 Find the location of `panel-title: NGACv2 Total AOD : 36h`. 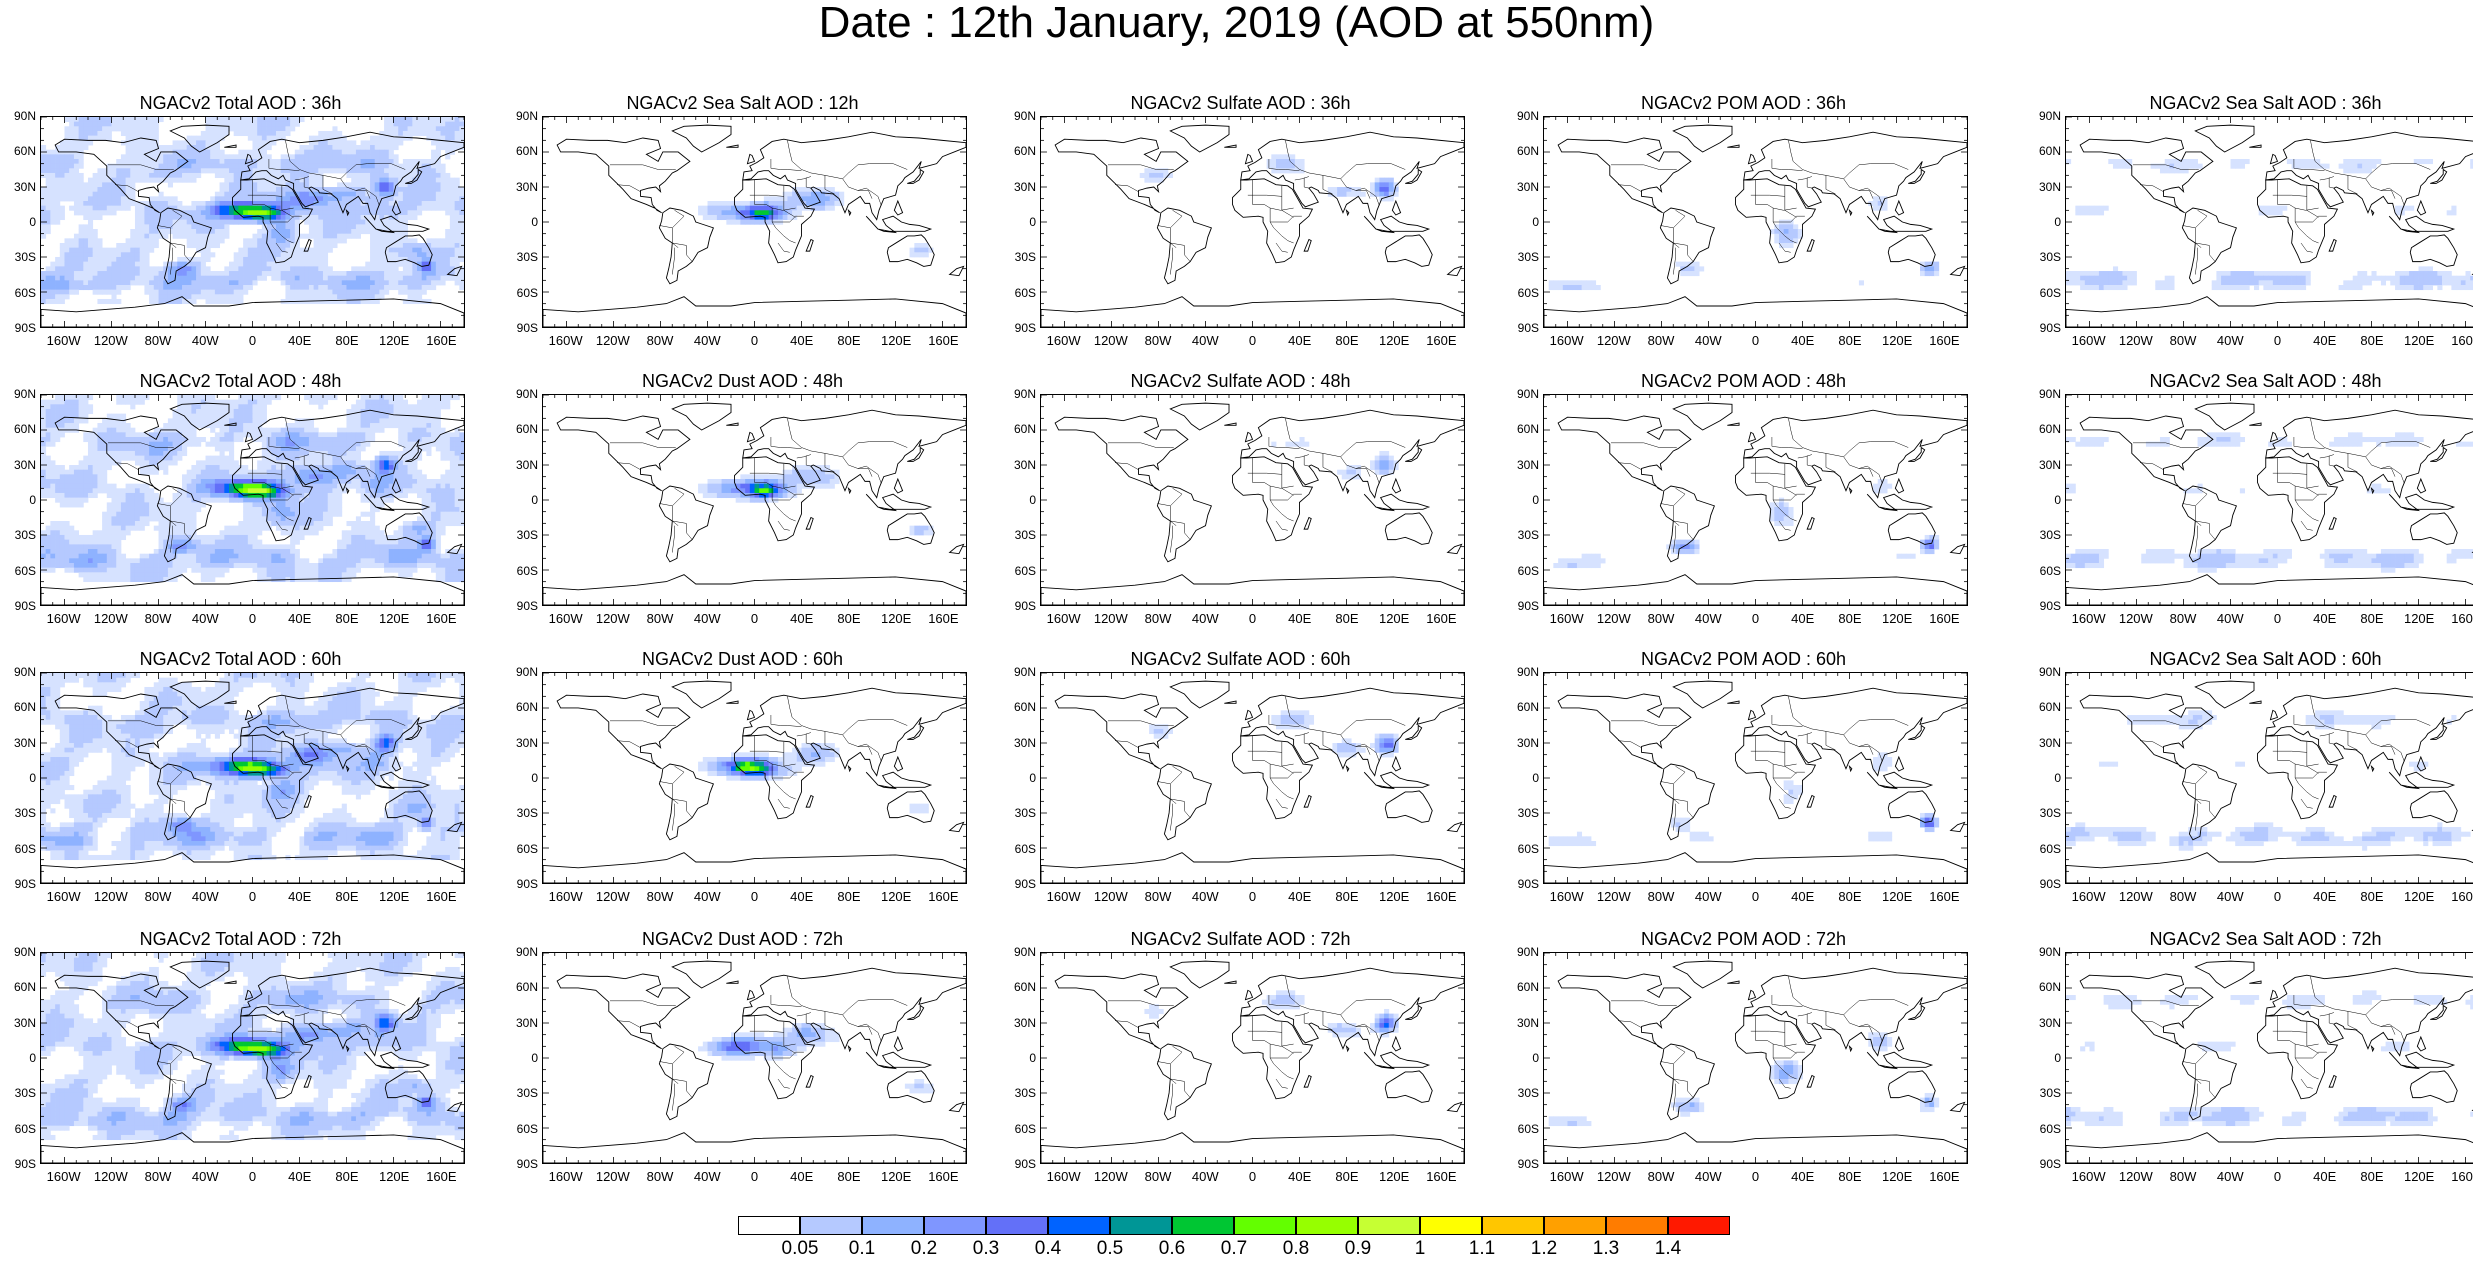

panel-title: NGACv2 Total AOD : 36h is located at coordinates (240, 103).